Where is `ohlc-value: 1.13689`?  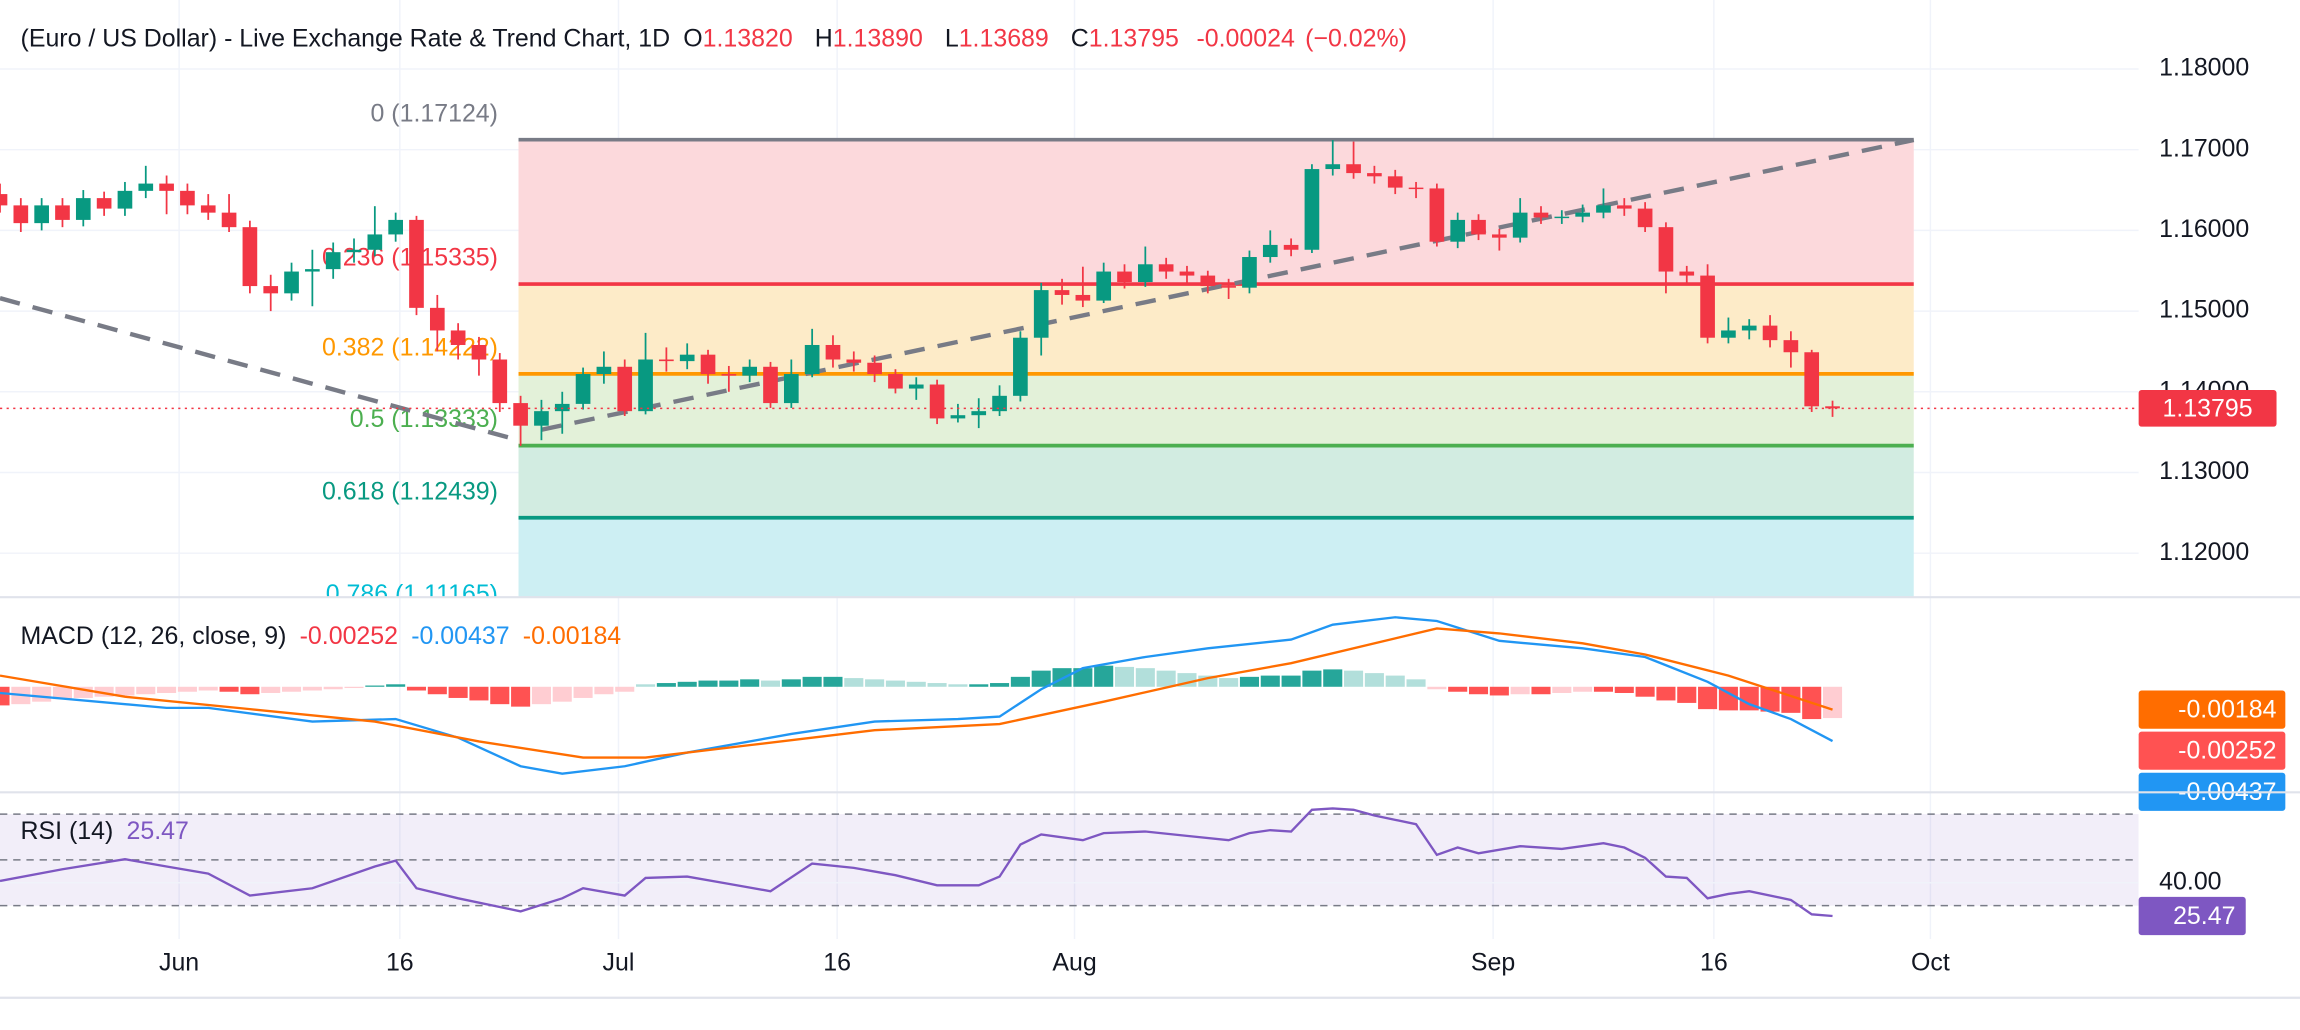 ohlc-value: 1.13689 is located at coordinates (1004, 38).